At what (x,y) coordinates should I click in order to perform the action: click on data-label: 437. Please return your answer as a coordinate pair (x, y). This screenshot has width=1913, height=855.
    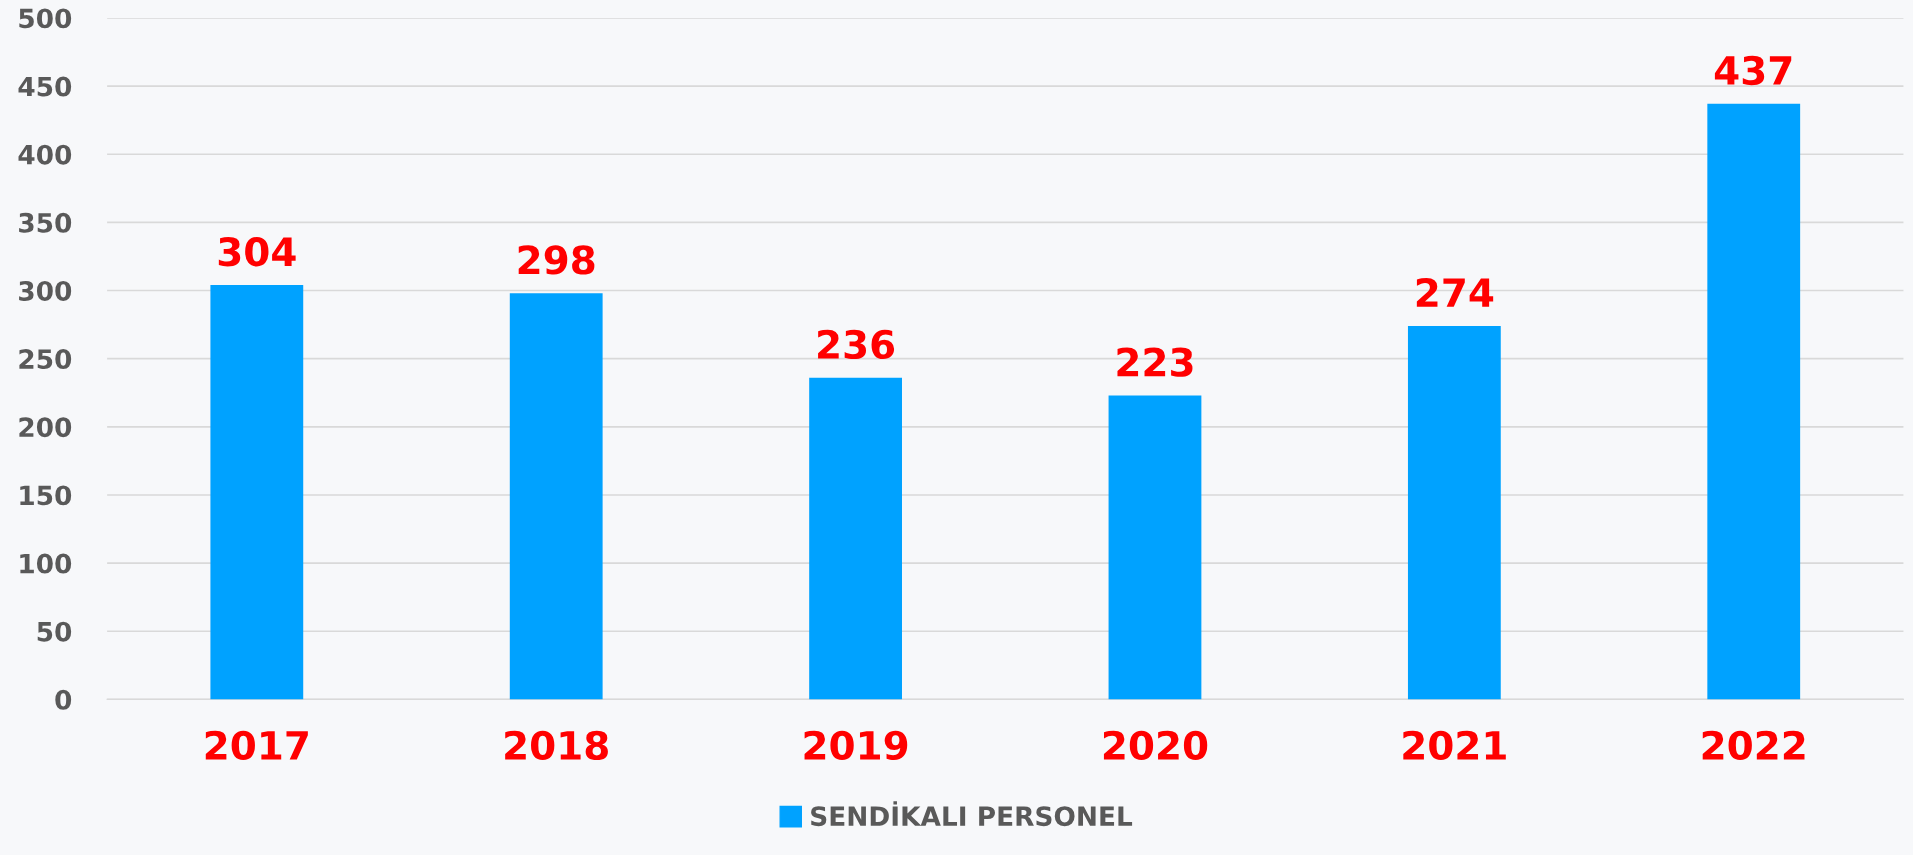
    Looking at the image, I should click on (1753, 70).